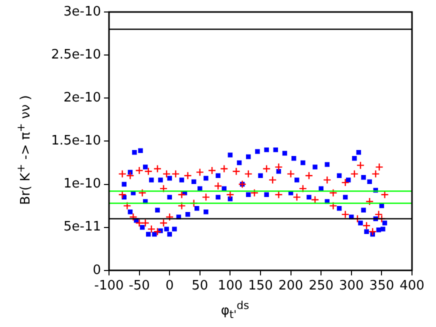 This screenshot has height=327, width=436. What do you see at coordinates (139, 286) in the screenshot?
I see `x-tick-label: -50` at bounding box center [139, 286].